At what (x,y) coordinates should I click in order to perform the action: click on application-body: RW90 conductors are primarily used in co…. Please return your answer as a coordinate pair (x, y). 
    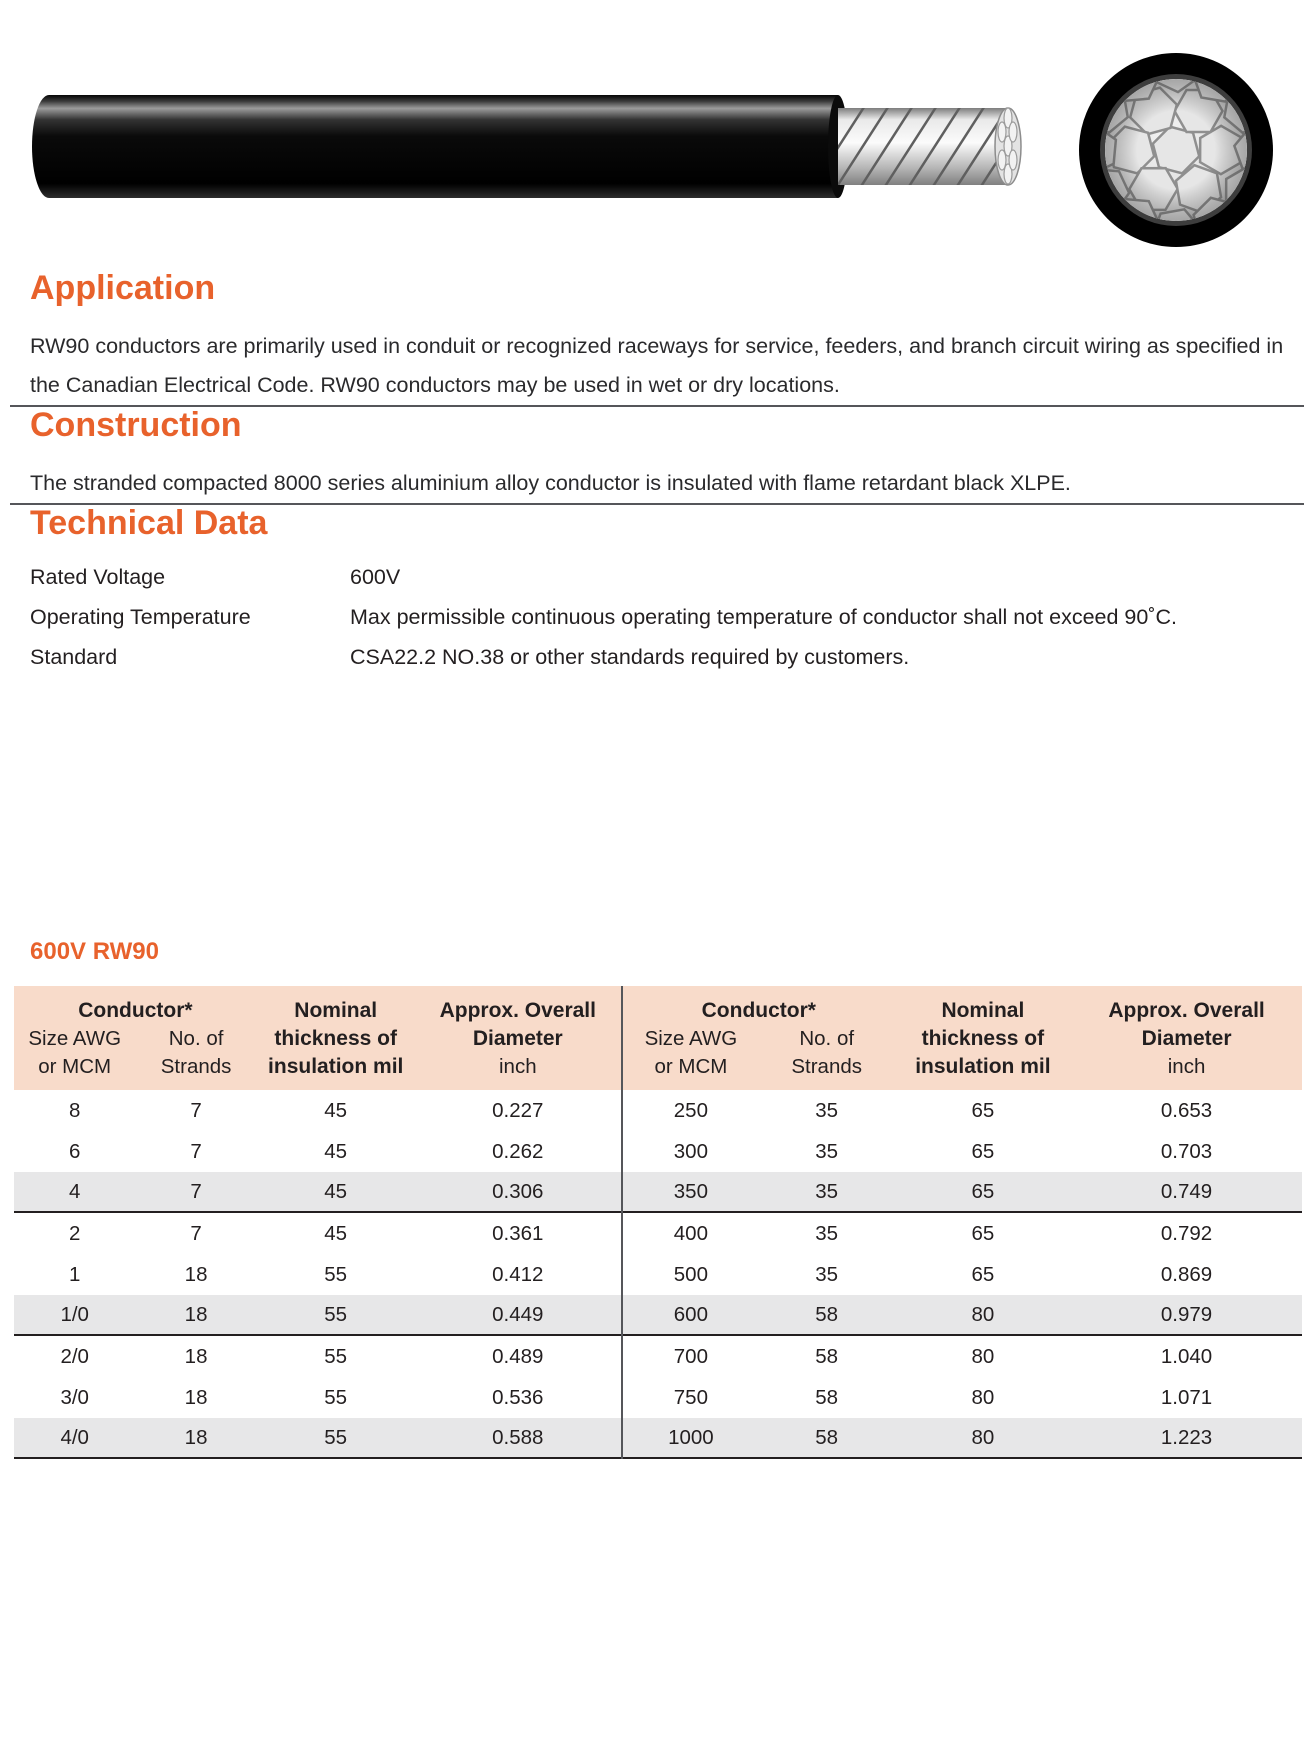
    Looking at the image, I should click on (657, 365).